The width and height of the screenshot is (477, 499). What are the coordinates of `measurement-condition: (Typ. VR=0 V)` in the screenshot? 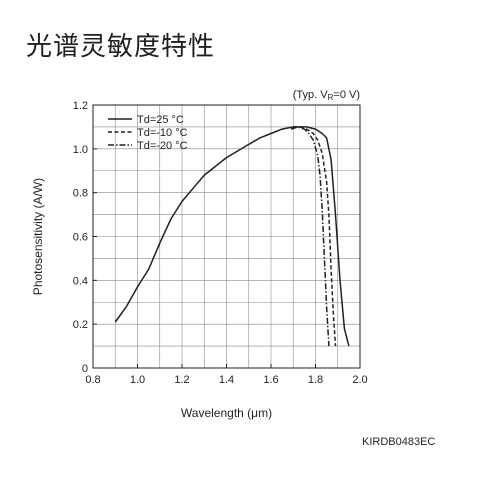 It's located at (326, 95).